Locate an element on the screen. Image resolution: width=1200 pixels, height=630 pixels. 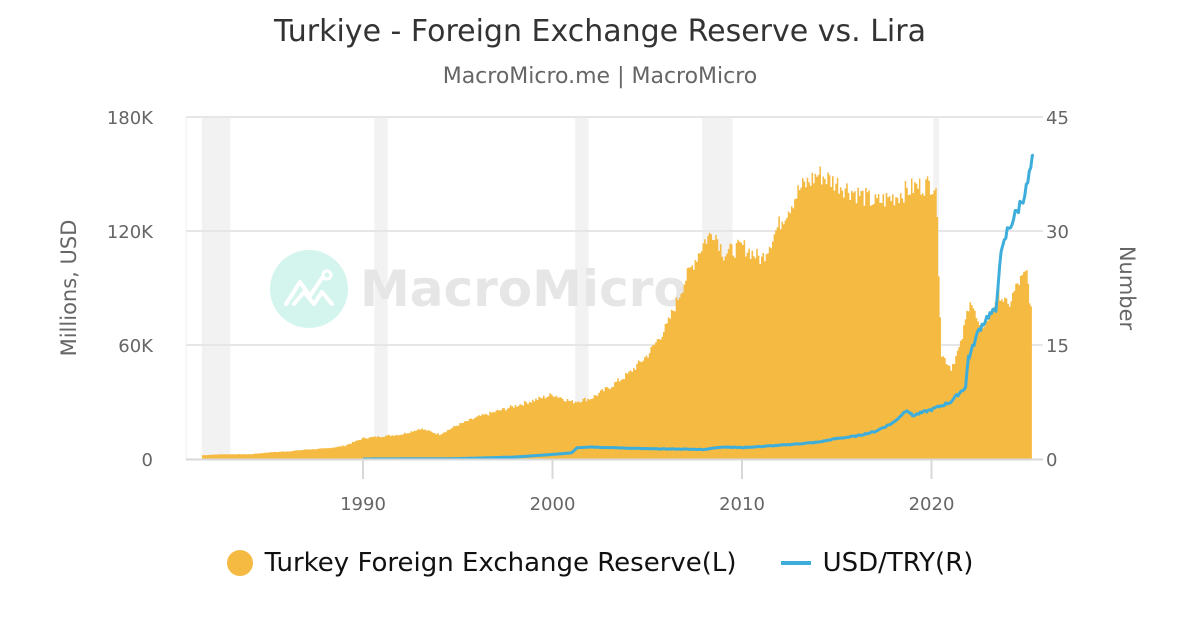
right-tick-label: 15 is located at coordinates (1057, 346).